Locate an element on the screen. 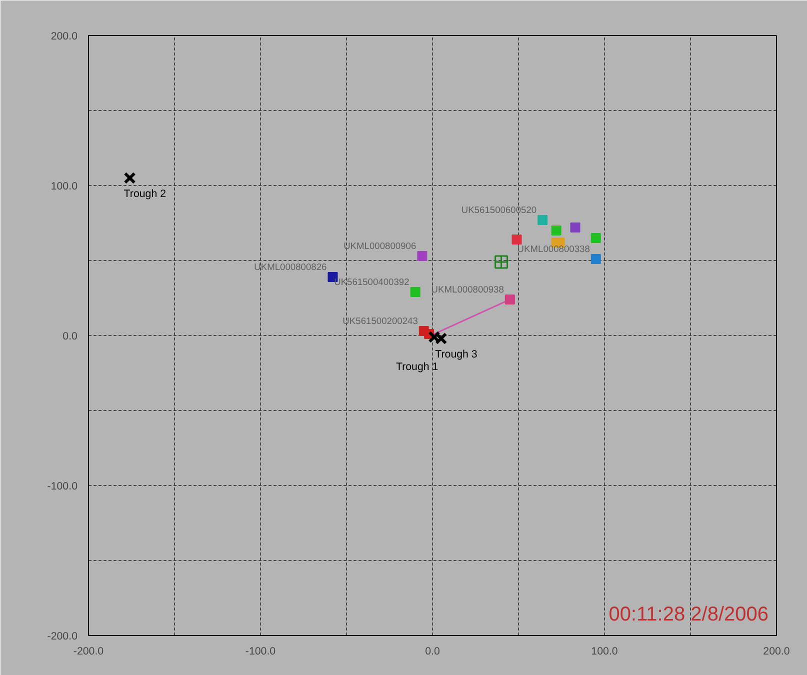 Image resolution: width=807 pixels, height=675 pixels. x-tick-label: 100.0 is located at coordinates (604, 652).